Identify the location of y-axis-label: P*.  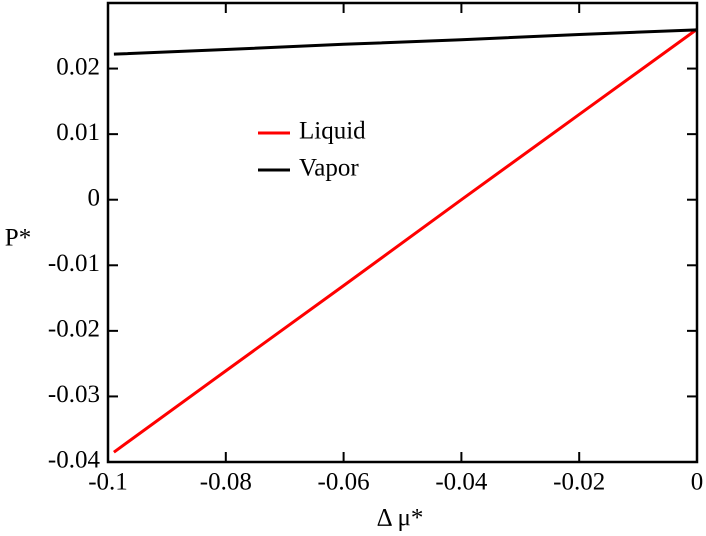
(18, 238).